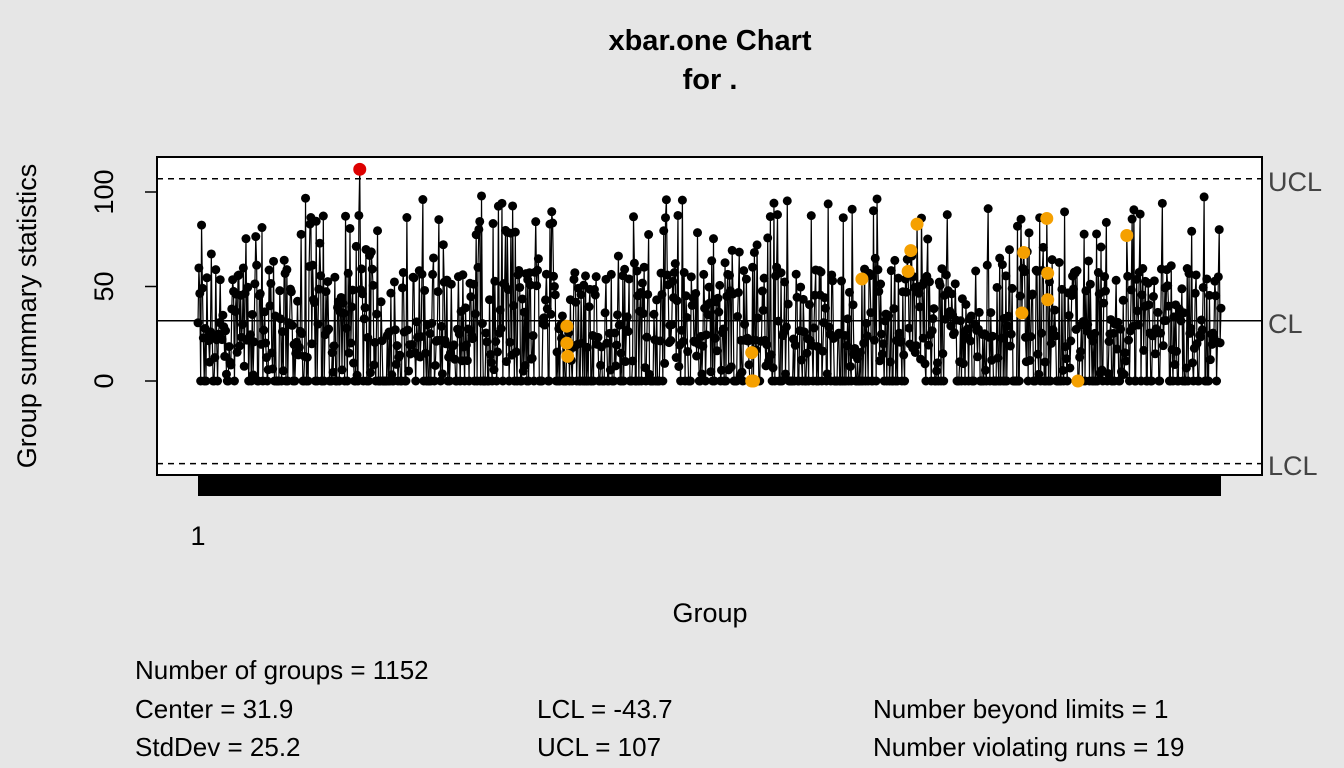 This screenshot has width=1344, height=768. I want to click on chart-subtitle: for ., so click(710, 80).